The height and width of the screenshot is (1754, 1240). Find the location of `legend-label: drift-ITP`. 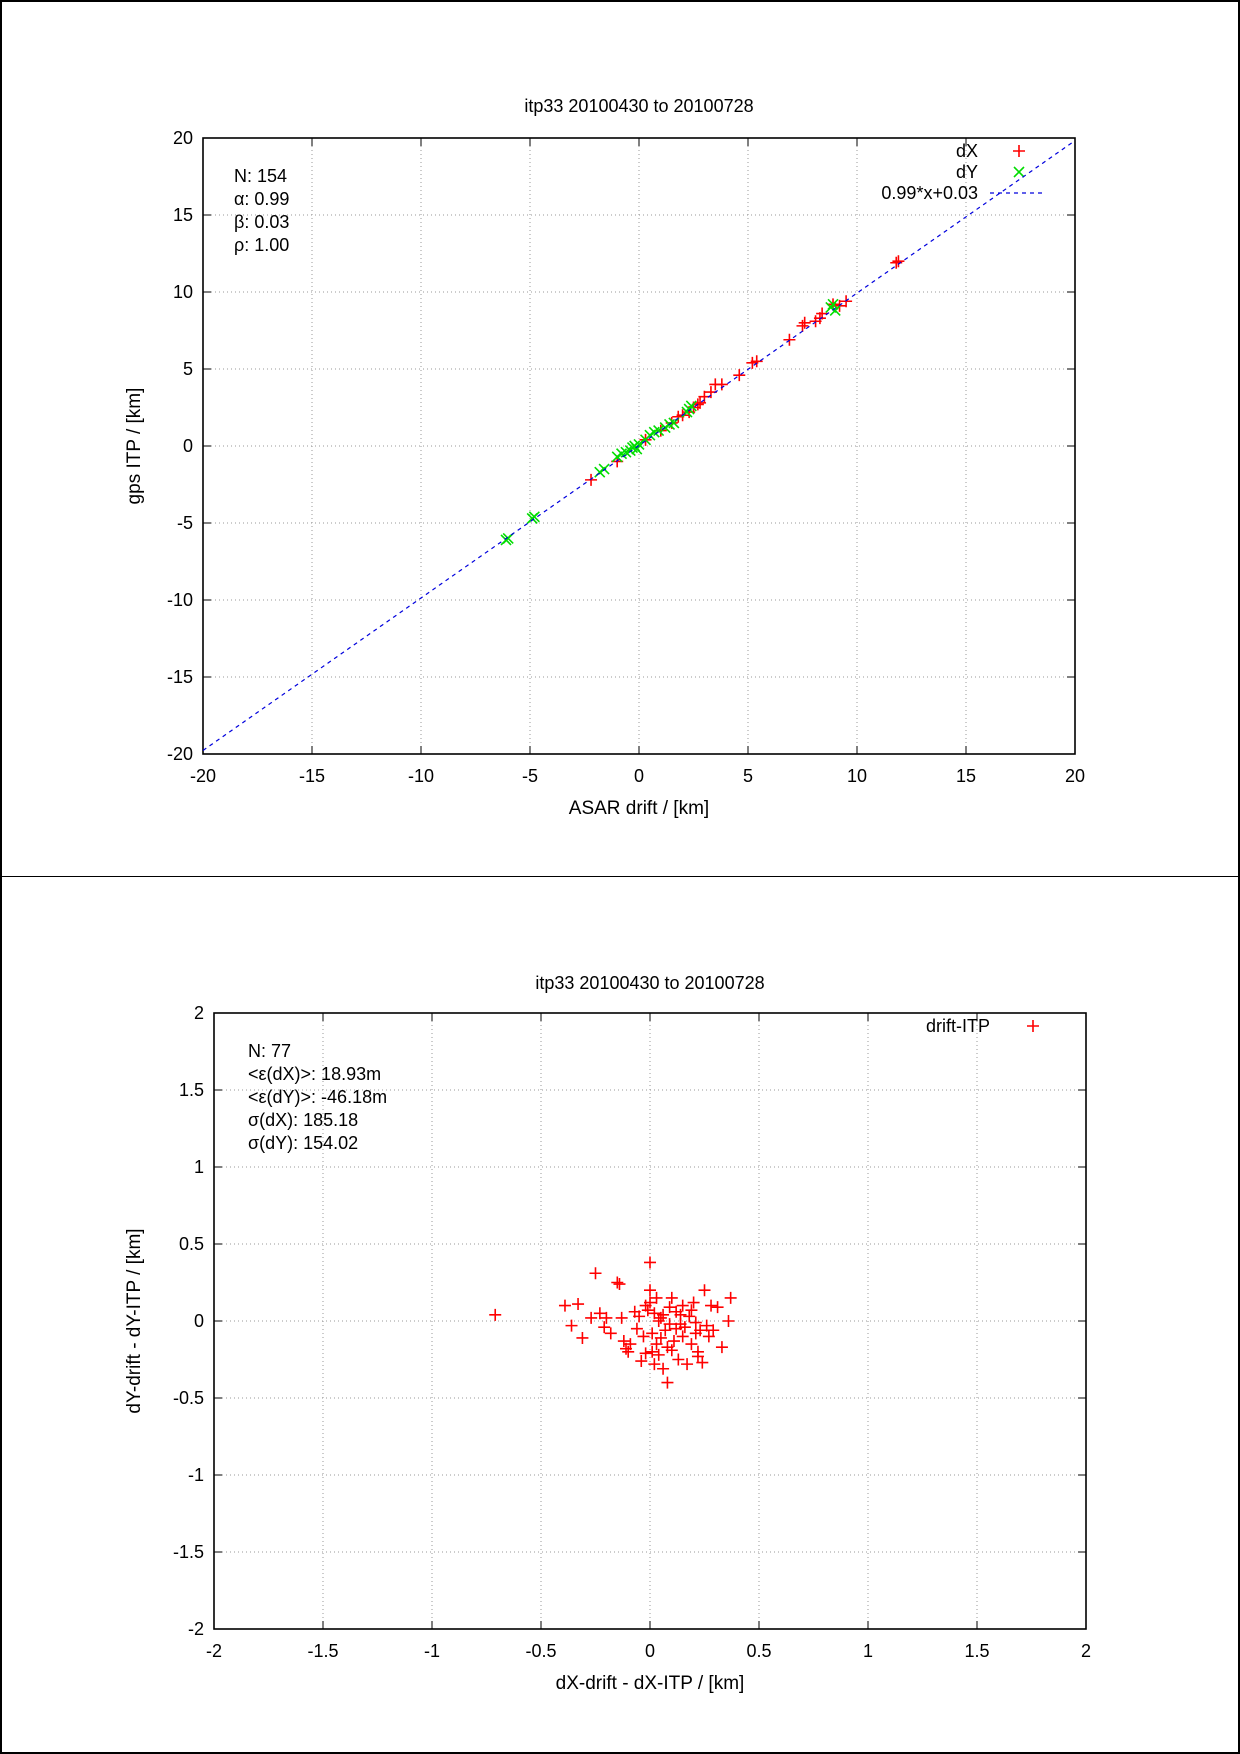

legend-label: drift-ITP is located at coordinates (958, 1026).